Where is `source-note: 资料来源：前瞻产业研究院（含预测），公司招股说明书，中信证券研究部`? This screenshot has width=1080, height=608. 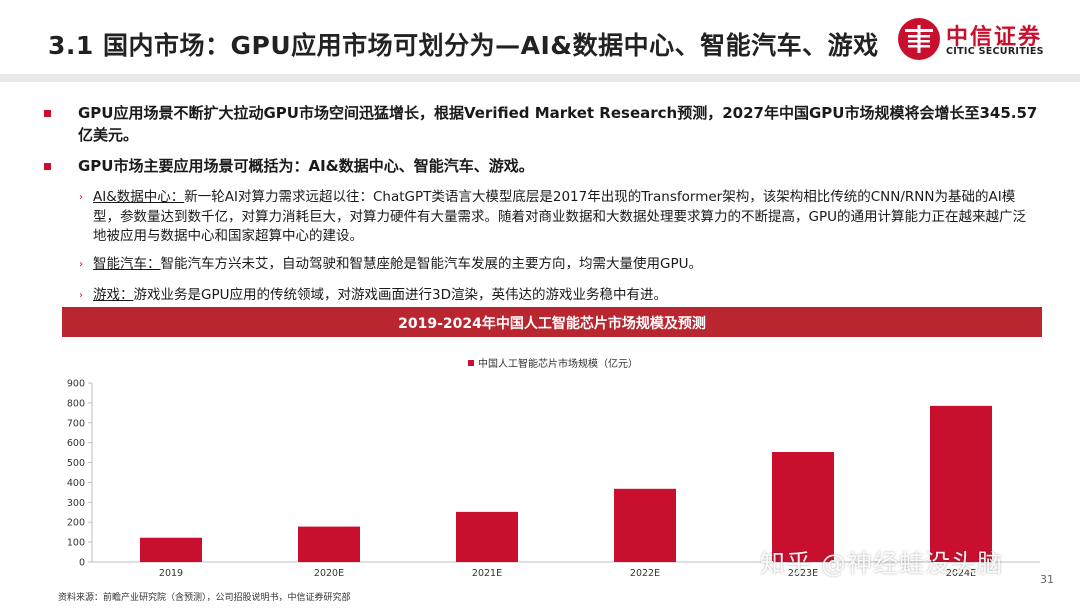 source-note: 资料来源：前瞻产业研究院（含预测），公司招股说明书，中信证券研究部 is located at coordinates (204, 598).